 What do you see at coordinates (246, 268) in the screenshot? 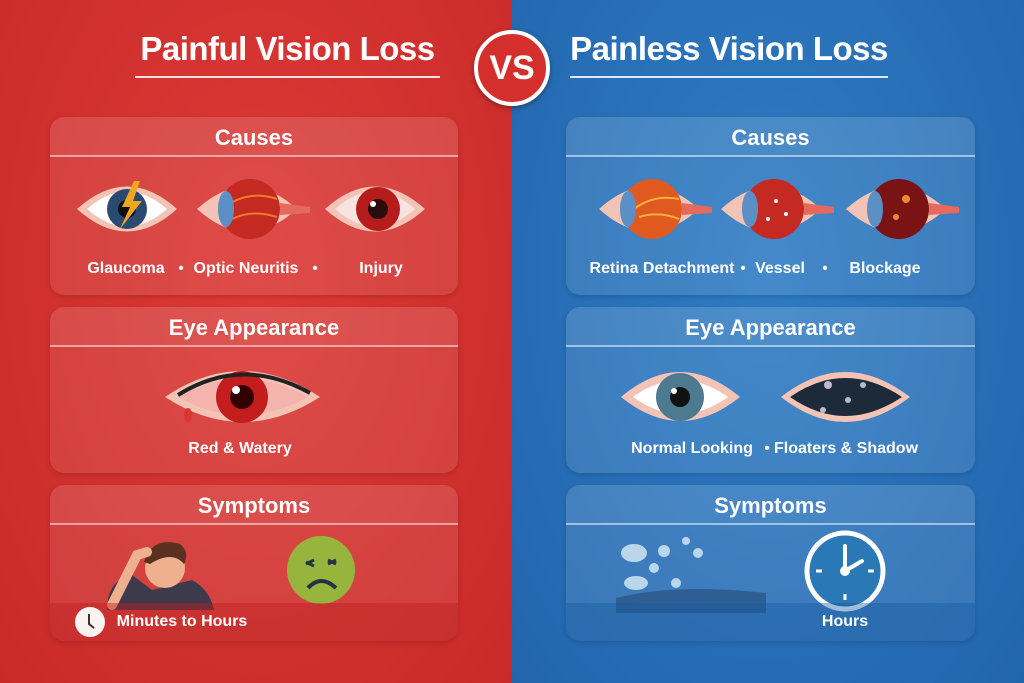
I see `cause-label-optic-neuritis: Optic Neuritis` at bounding box center [246, 268].